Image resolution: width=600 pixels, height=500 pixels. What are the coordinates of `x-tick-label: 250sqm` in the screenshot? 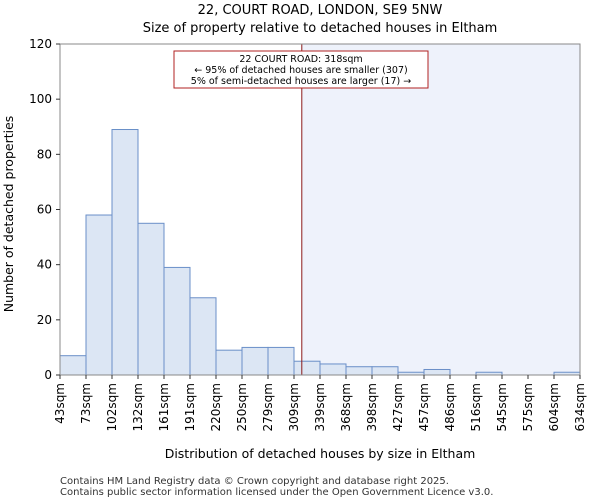 It's located at (242, 407).